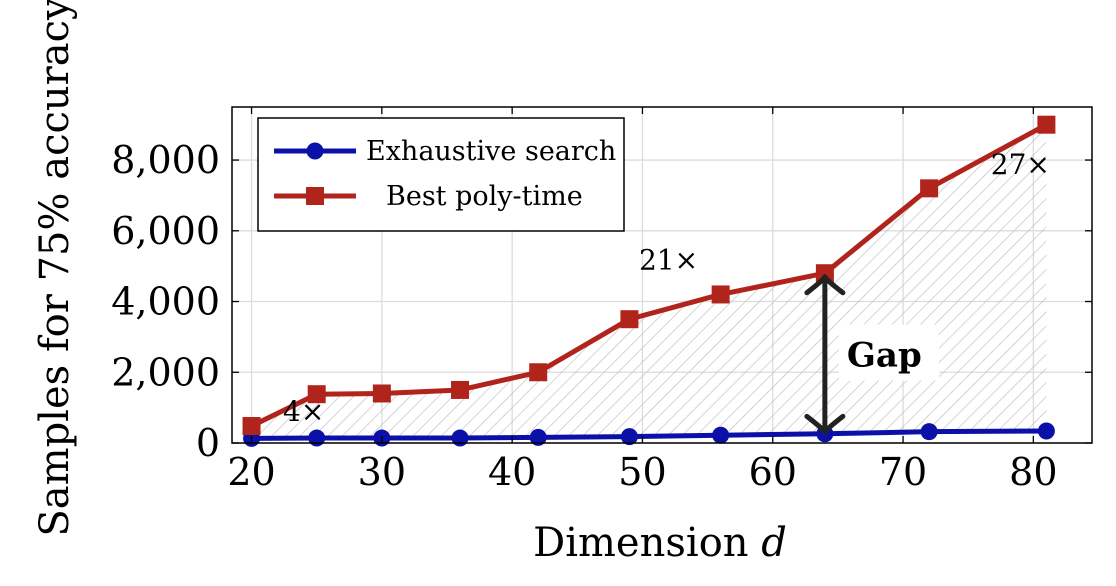 The image size is (1116, 586). Describe the element at coordinates (165, 160) in the screenshot. I see `y-tick-label: 8,000` at that location.